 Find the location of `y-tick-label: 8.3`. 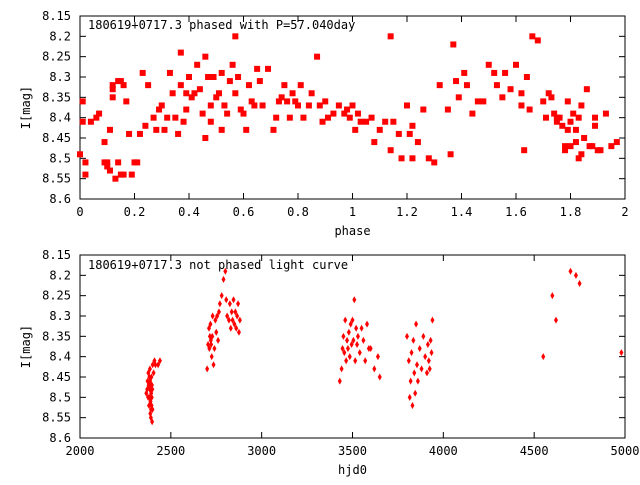

y-tick-label: 8.3 is located at coordinates (60, 77).